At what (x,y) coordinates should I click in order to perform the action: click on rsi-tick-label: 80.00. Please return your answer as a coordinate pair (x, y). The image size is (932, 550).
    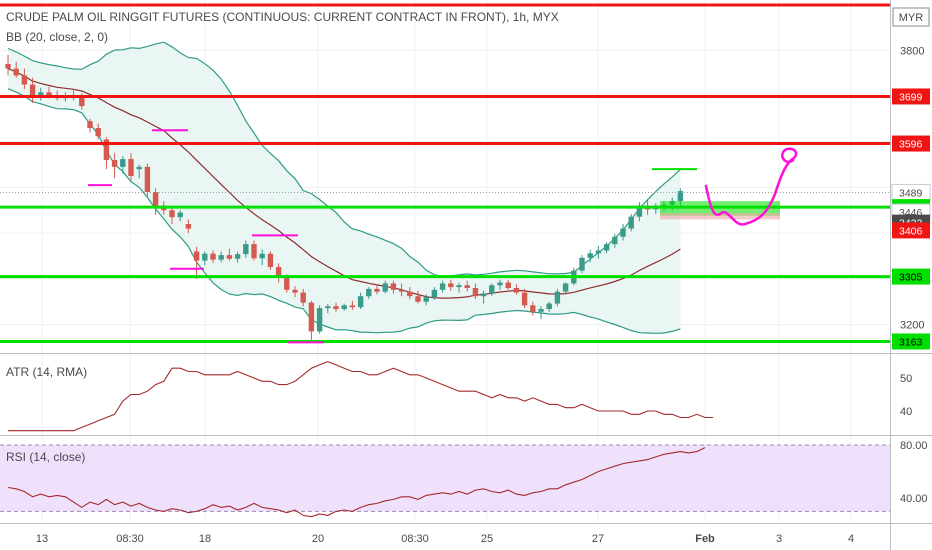
    Looking at the image, I should click on (914, 446).